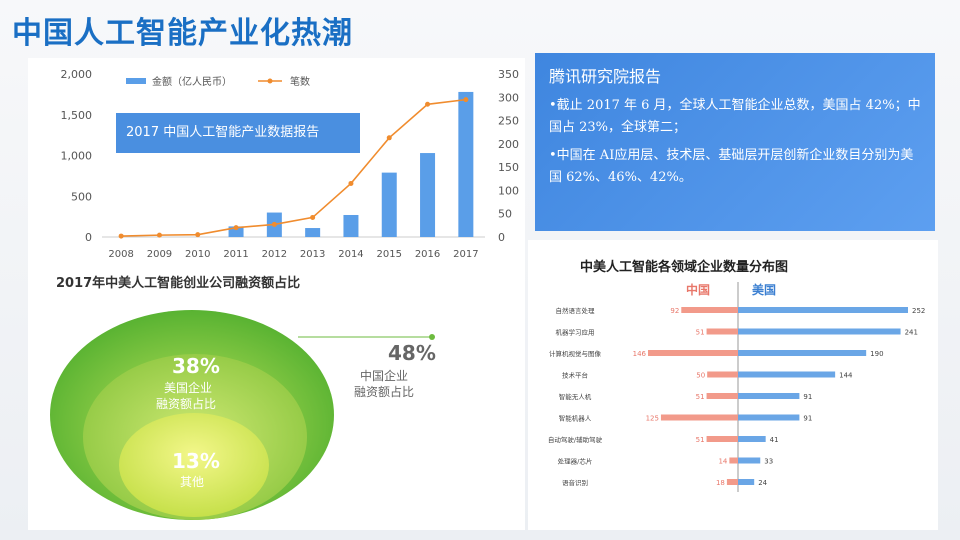 The image size is (960, 540). I want to click on tencent-heading: 腾讯研究院报告, so click(605, 76).